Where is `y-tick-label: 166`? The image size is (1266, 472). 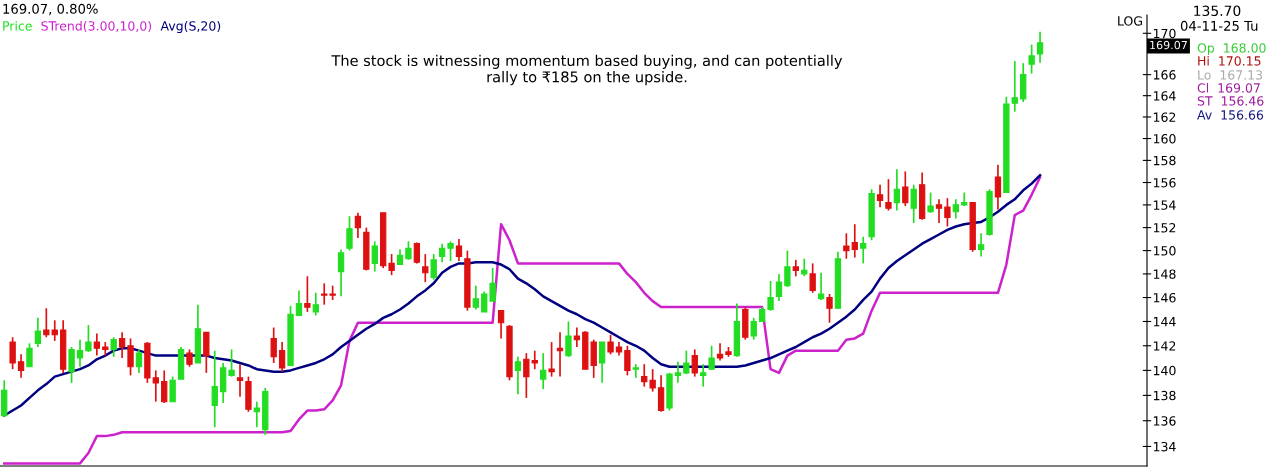
y-tick-label: 166 is located at coordinates (1164, 75).